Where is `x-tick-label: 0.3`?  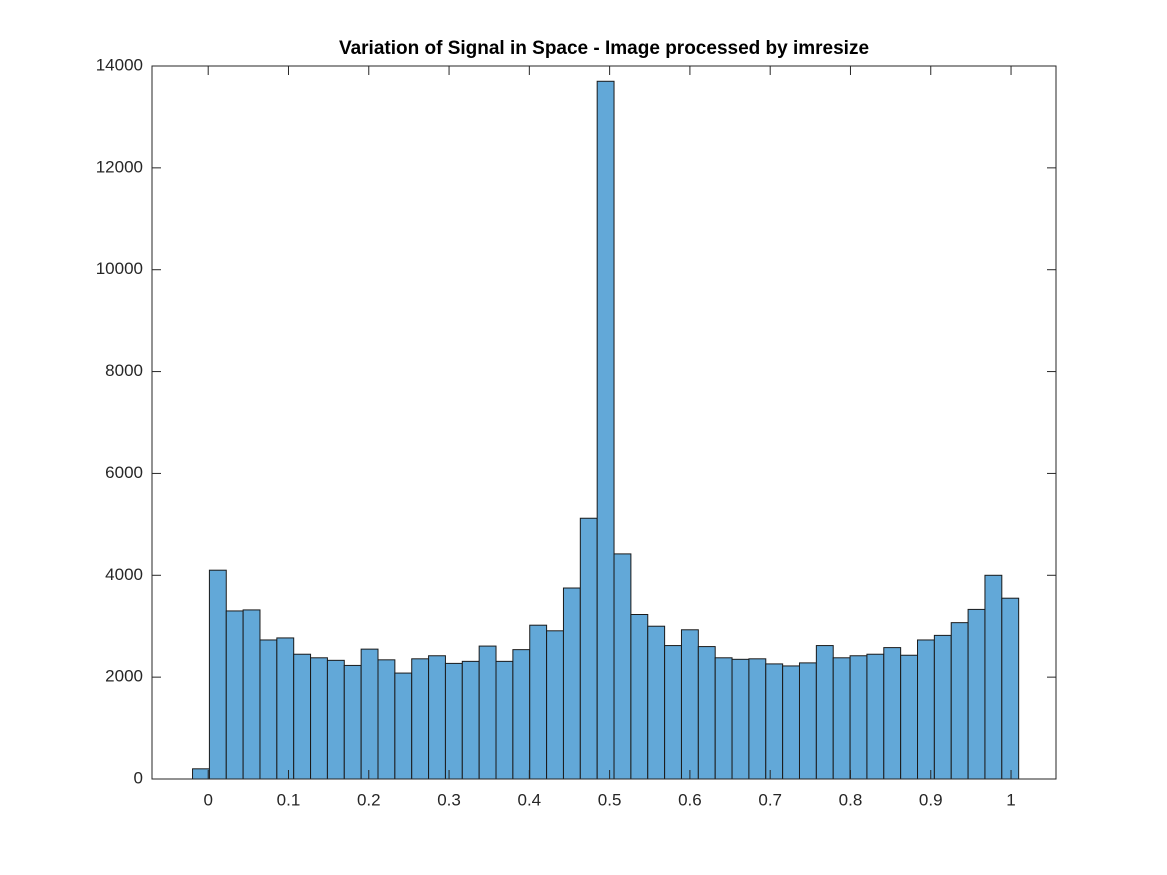 x-tick-label: 0.3 is located at coordinates (449, 799).